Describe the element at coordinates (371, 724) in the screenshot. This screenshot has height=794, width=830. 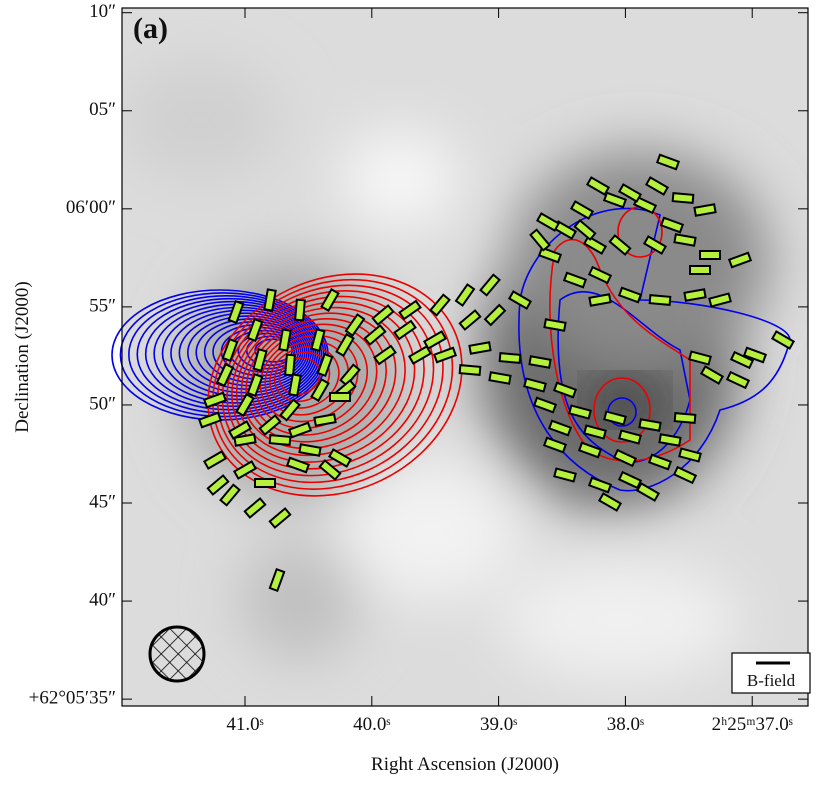
I see `x-tick-label: 40.0ˢ` at that location.